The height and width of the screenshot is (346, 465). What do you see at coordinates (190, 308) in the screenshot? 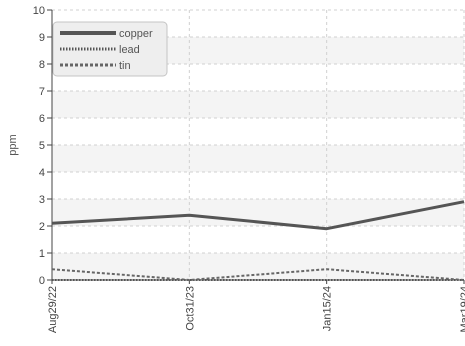
I see `x-tick-label: Oct31/23` at bounding box center [190, 308].